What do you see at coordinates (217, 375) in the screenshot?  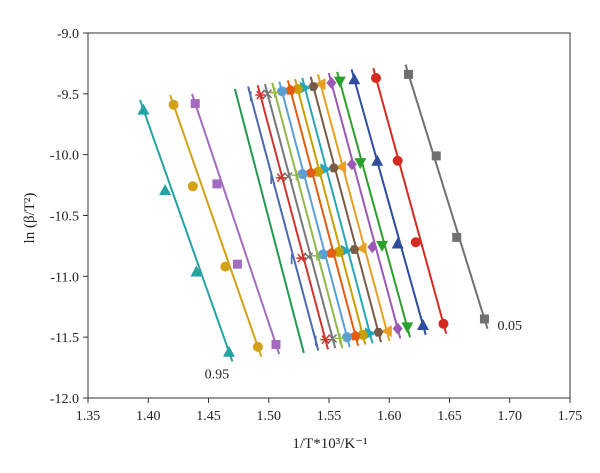 I see `annotation-label: 0.95` at bounding box center [217, 375].